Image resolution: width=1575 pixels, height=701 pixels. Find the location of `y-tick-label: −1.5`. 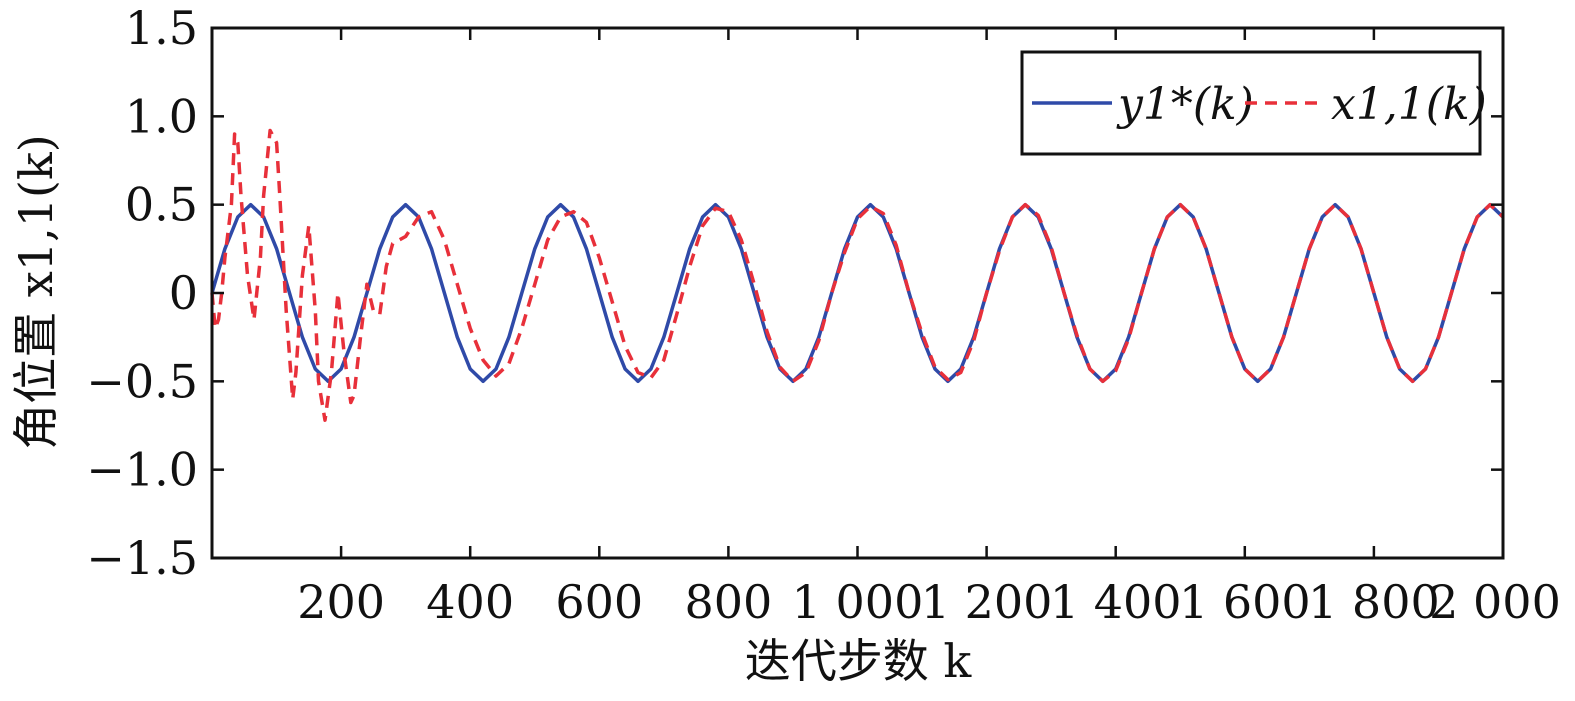

y-tick-label: −1.5 is located at coordinates (142, 558).